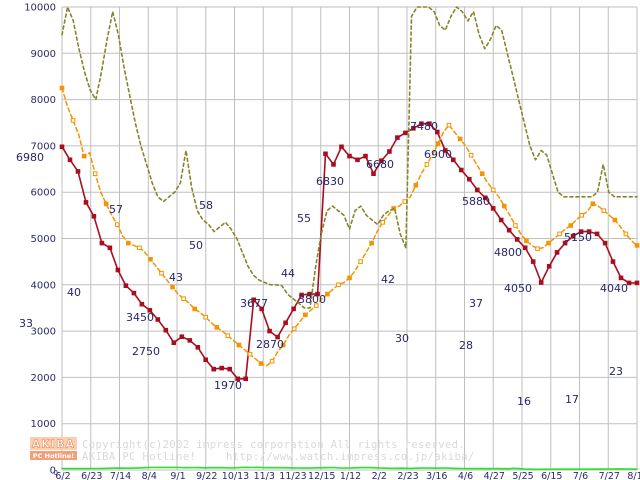 Image resolution: width=640 pixels, height=480 pixels. I want to click on data-label: 42, so click(388, 279).